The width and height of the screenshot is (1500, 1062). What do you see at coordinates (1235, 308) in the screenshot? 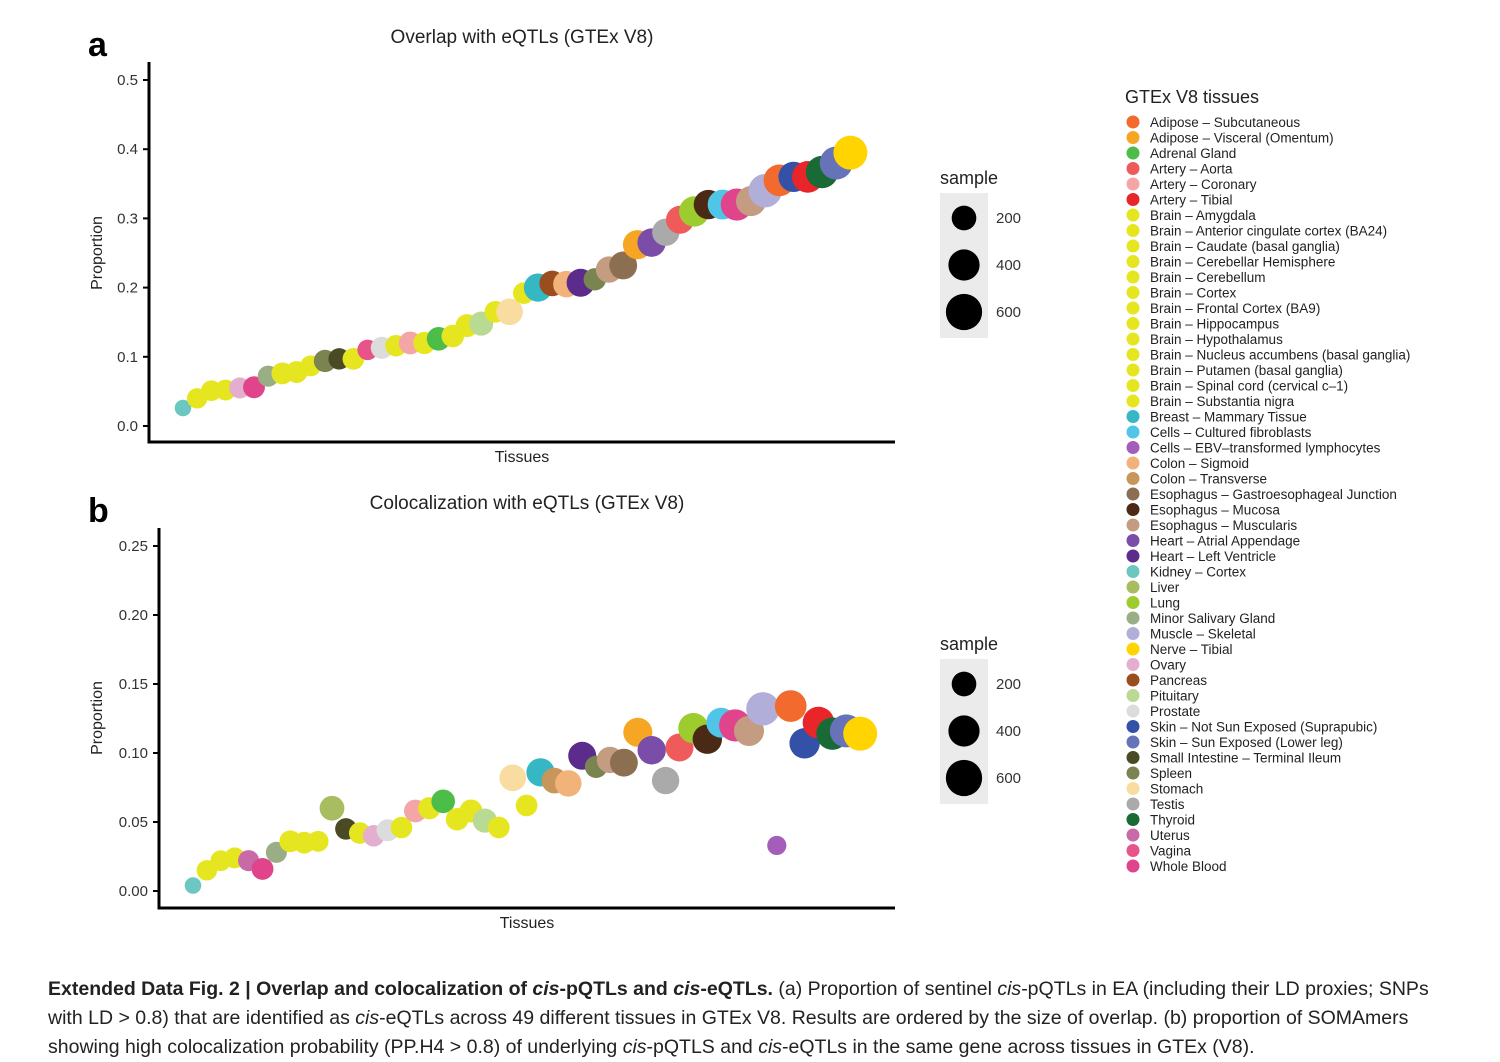
I see `tissue-legend-label: Brain – Frontal Cortex (BA9)` at bounding box center [1235, 308].